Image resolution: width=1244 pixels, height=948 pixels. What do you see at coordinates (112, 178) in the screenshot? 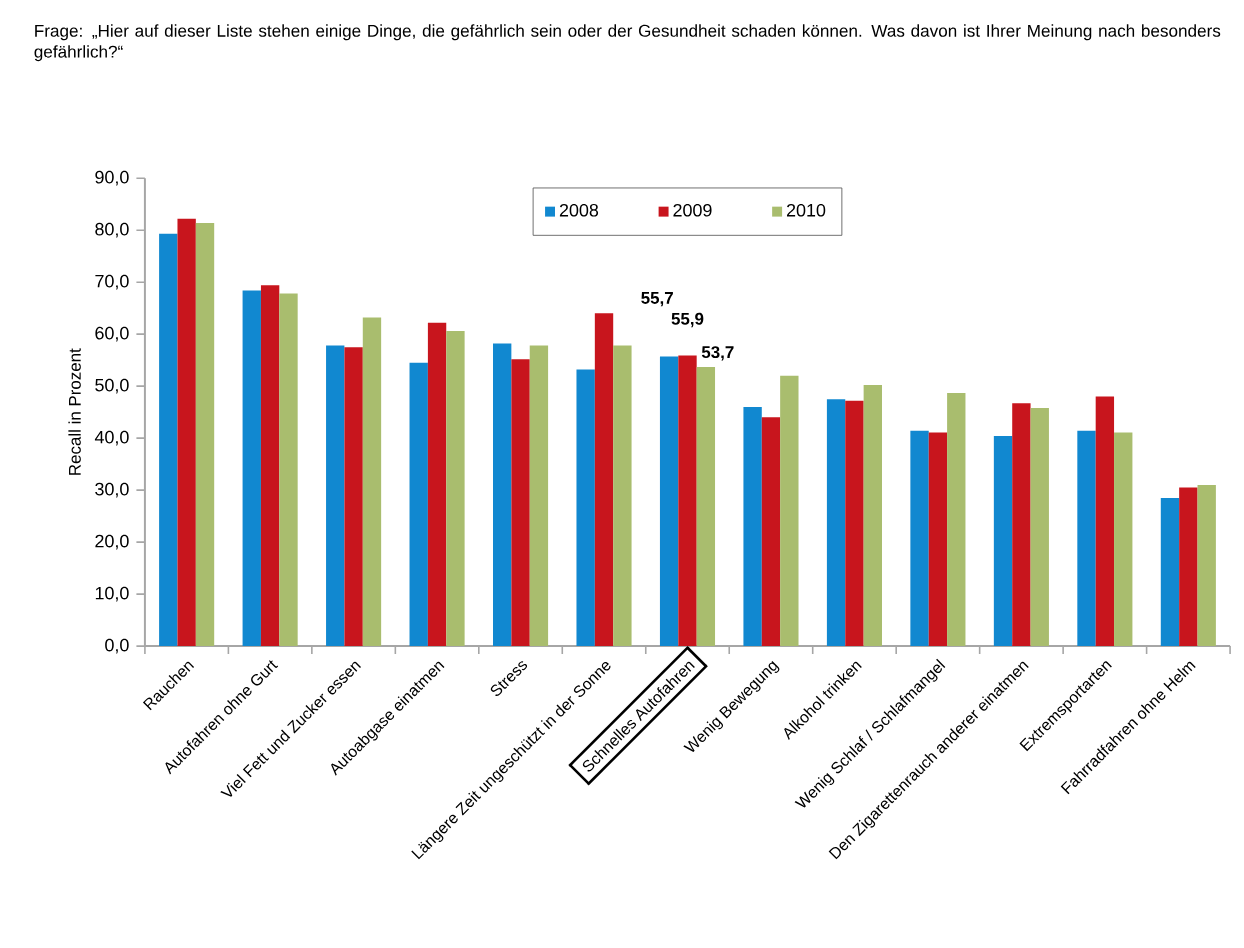
I see `y-tick-label: 90,0` at bounding box center [112, 178].